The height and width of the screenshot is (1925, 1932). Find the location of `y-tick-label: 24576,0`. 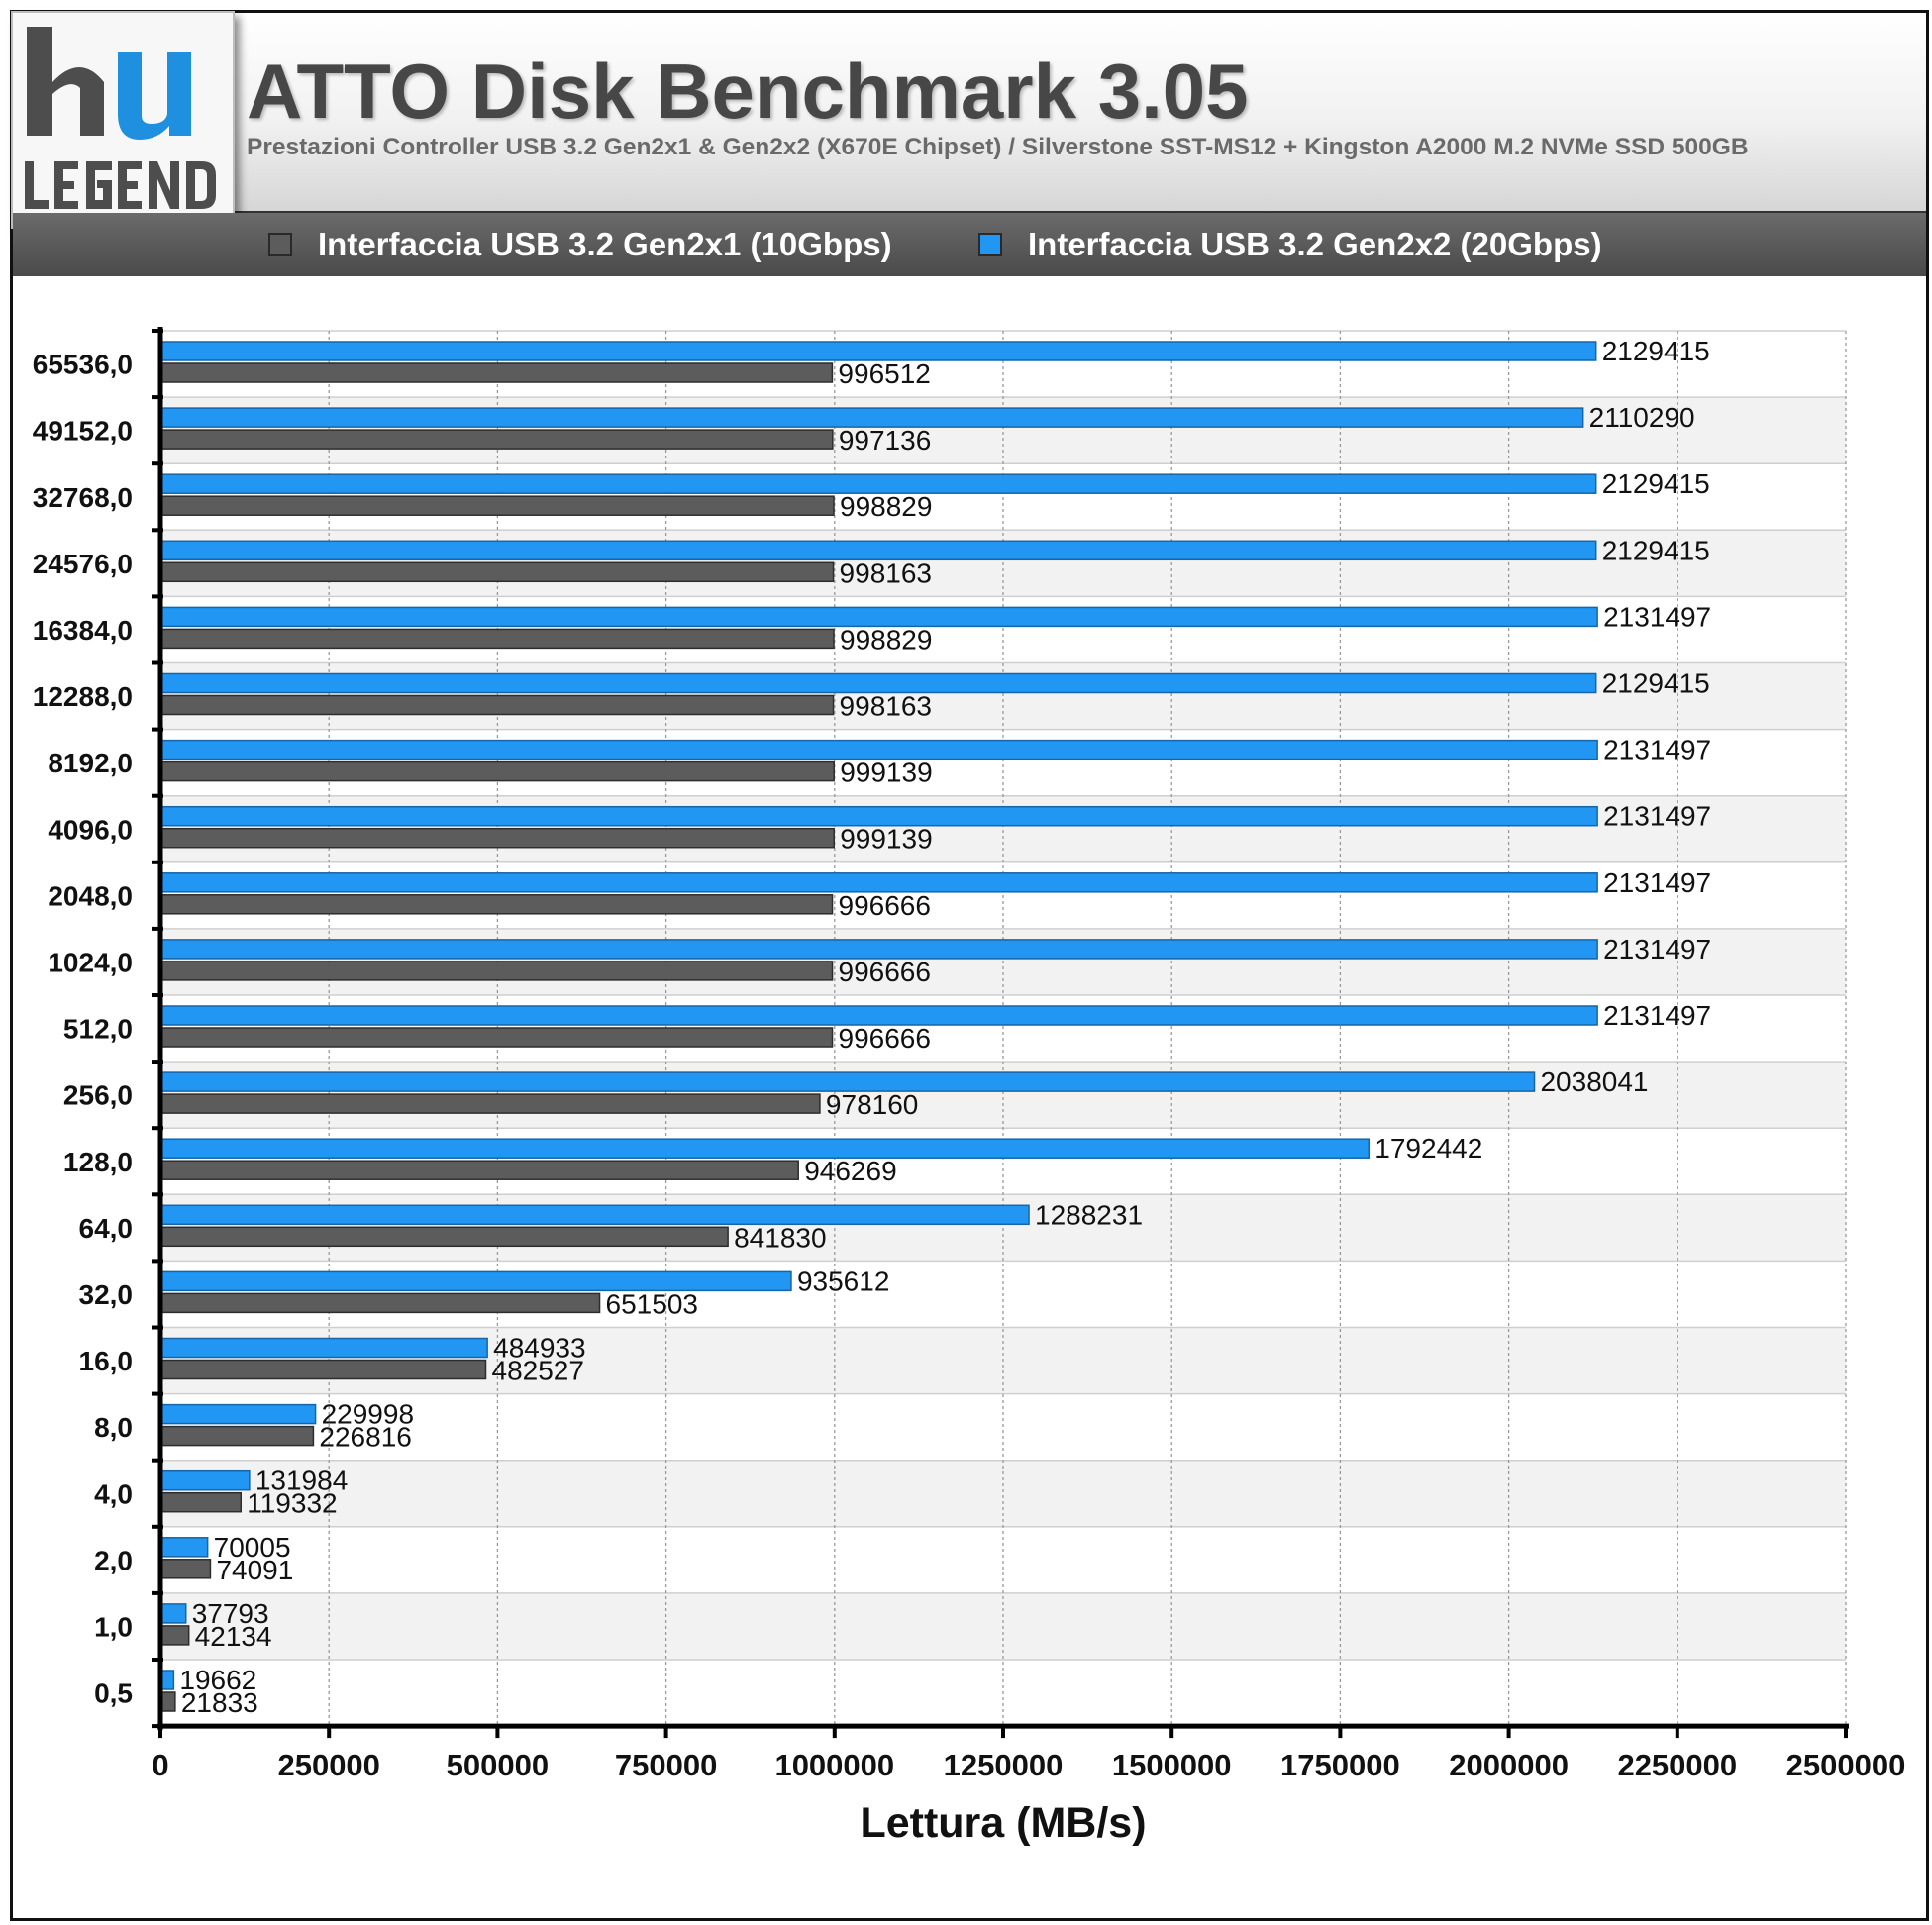

y-tick-label: 24576,0 is located at coordinates (83, 564).